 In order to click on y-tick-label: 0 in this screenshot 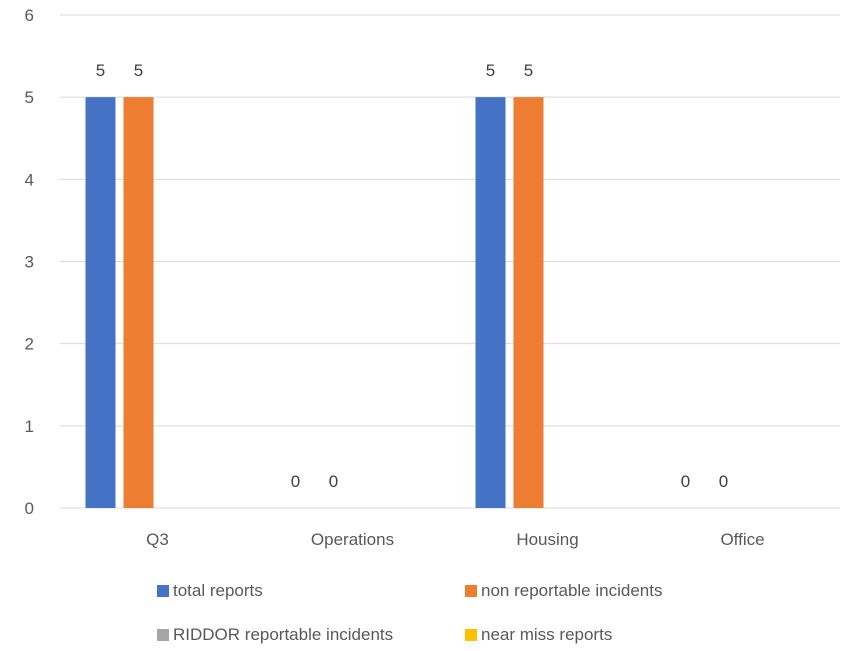, I will do `click(29, 508)`.